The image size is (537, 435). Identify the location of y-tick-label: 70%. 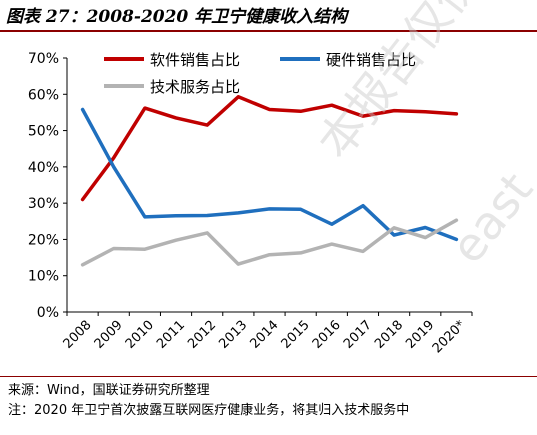
(43, 59).